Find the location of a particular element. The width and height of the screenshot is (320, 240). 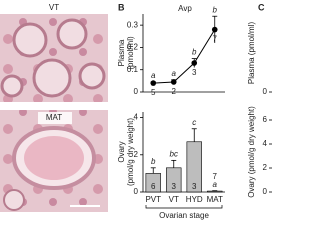

bracket is located at coordinates (184, 207).